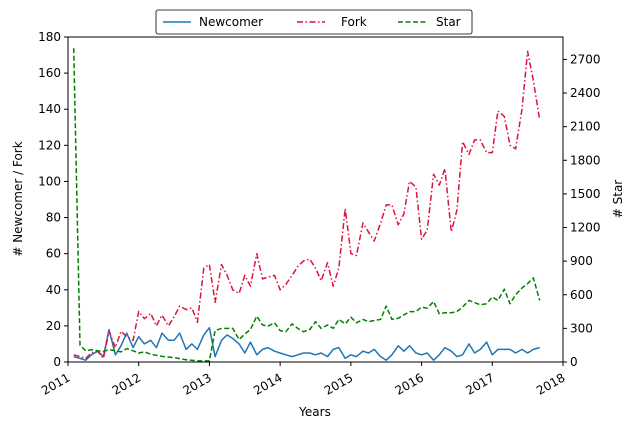 This screenshot has width=636, height=431. I want to click on legend: Newcomer Fork Star, so click(314, 22).